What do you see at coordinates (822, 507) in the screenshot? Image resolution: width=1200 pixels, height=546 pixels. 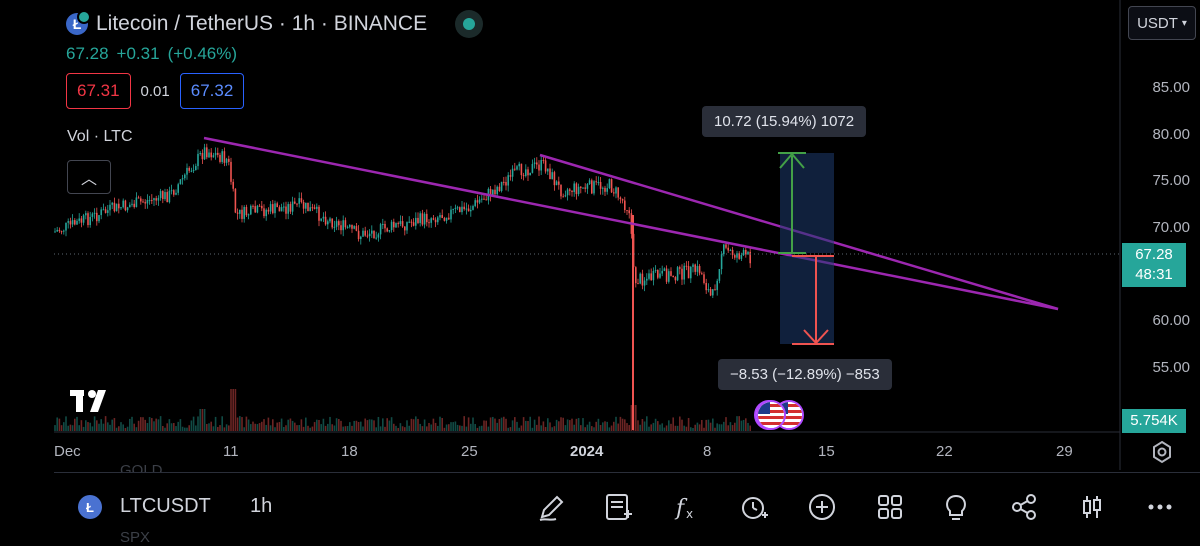 I see `add-button` at bounding box center [822, 507].